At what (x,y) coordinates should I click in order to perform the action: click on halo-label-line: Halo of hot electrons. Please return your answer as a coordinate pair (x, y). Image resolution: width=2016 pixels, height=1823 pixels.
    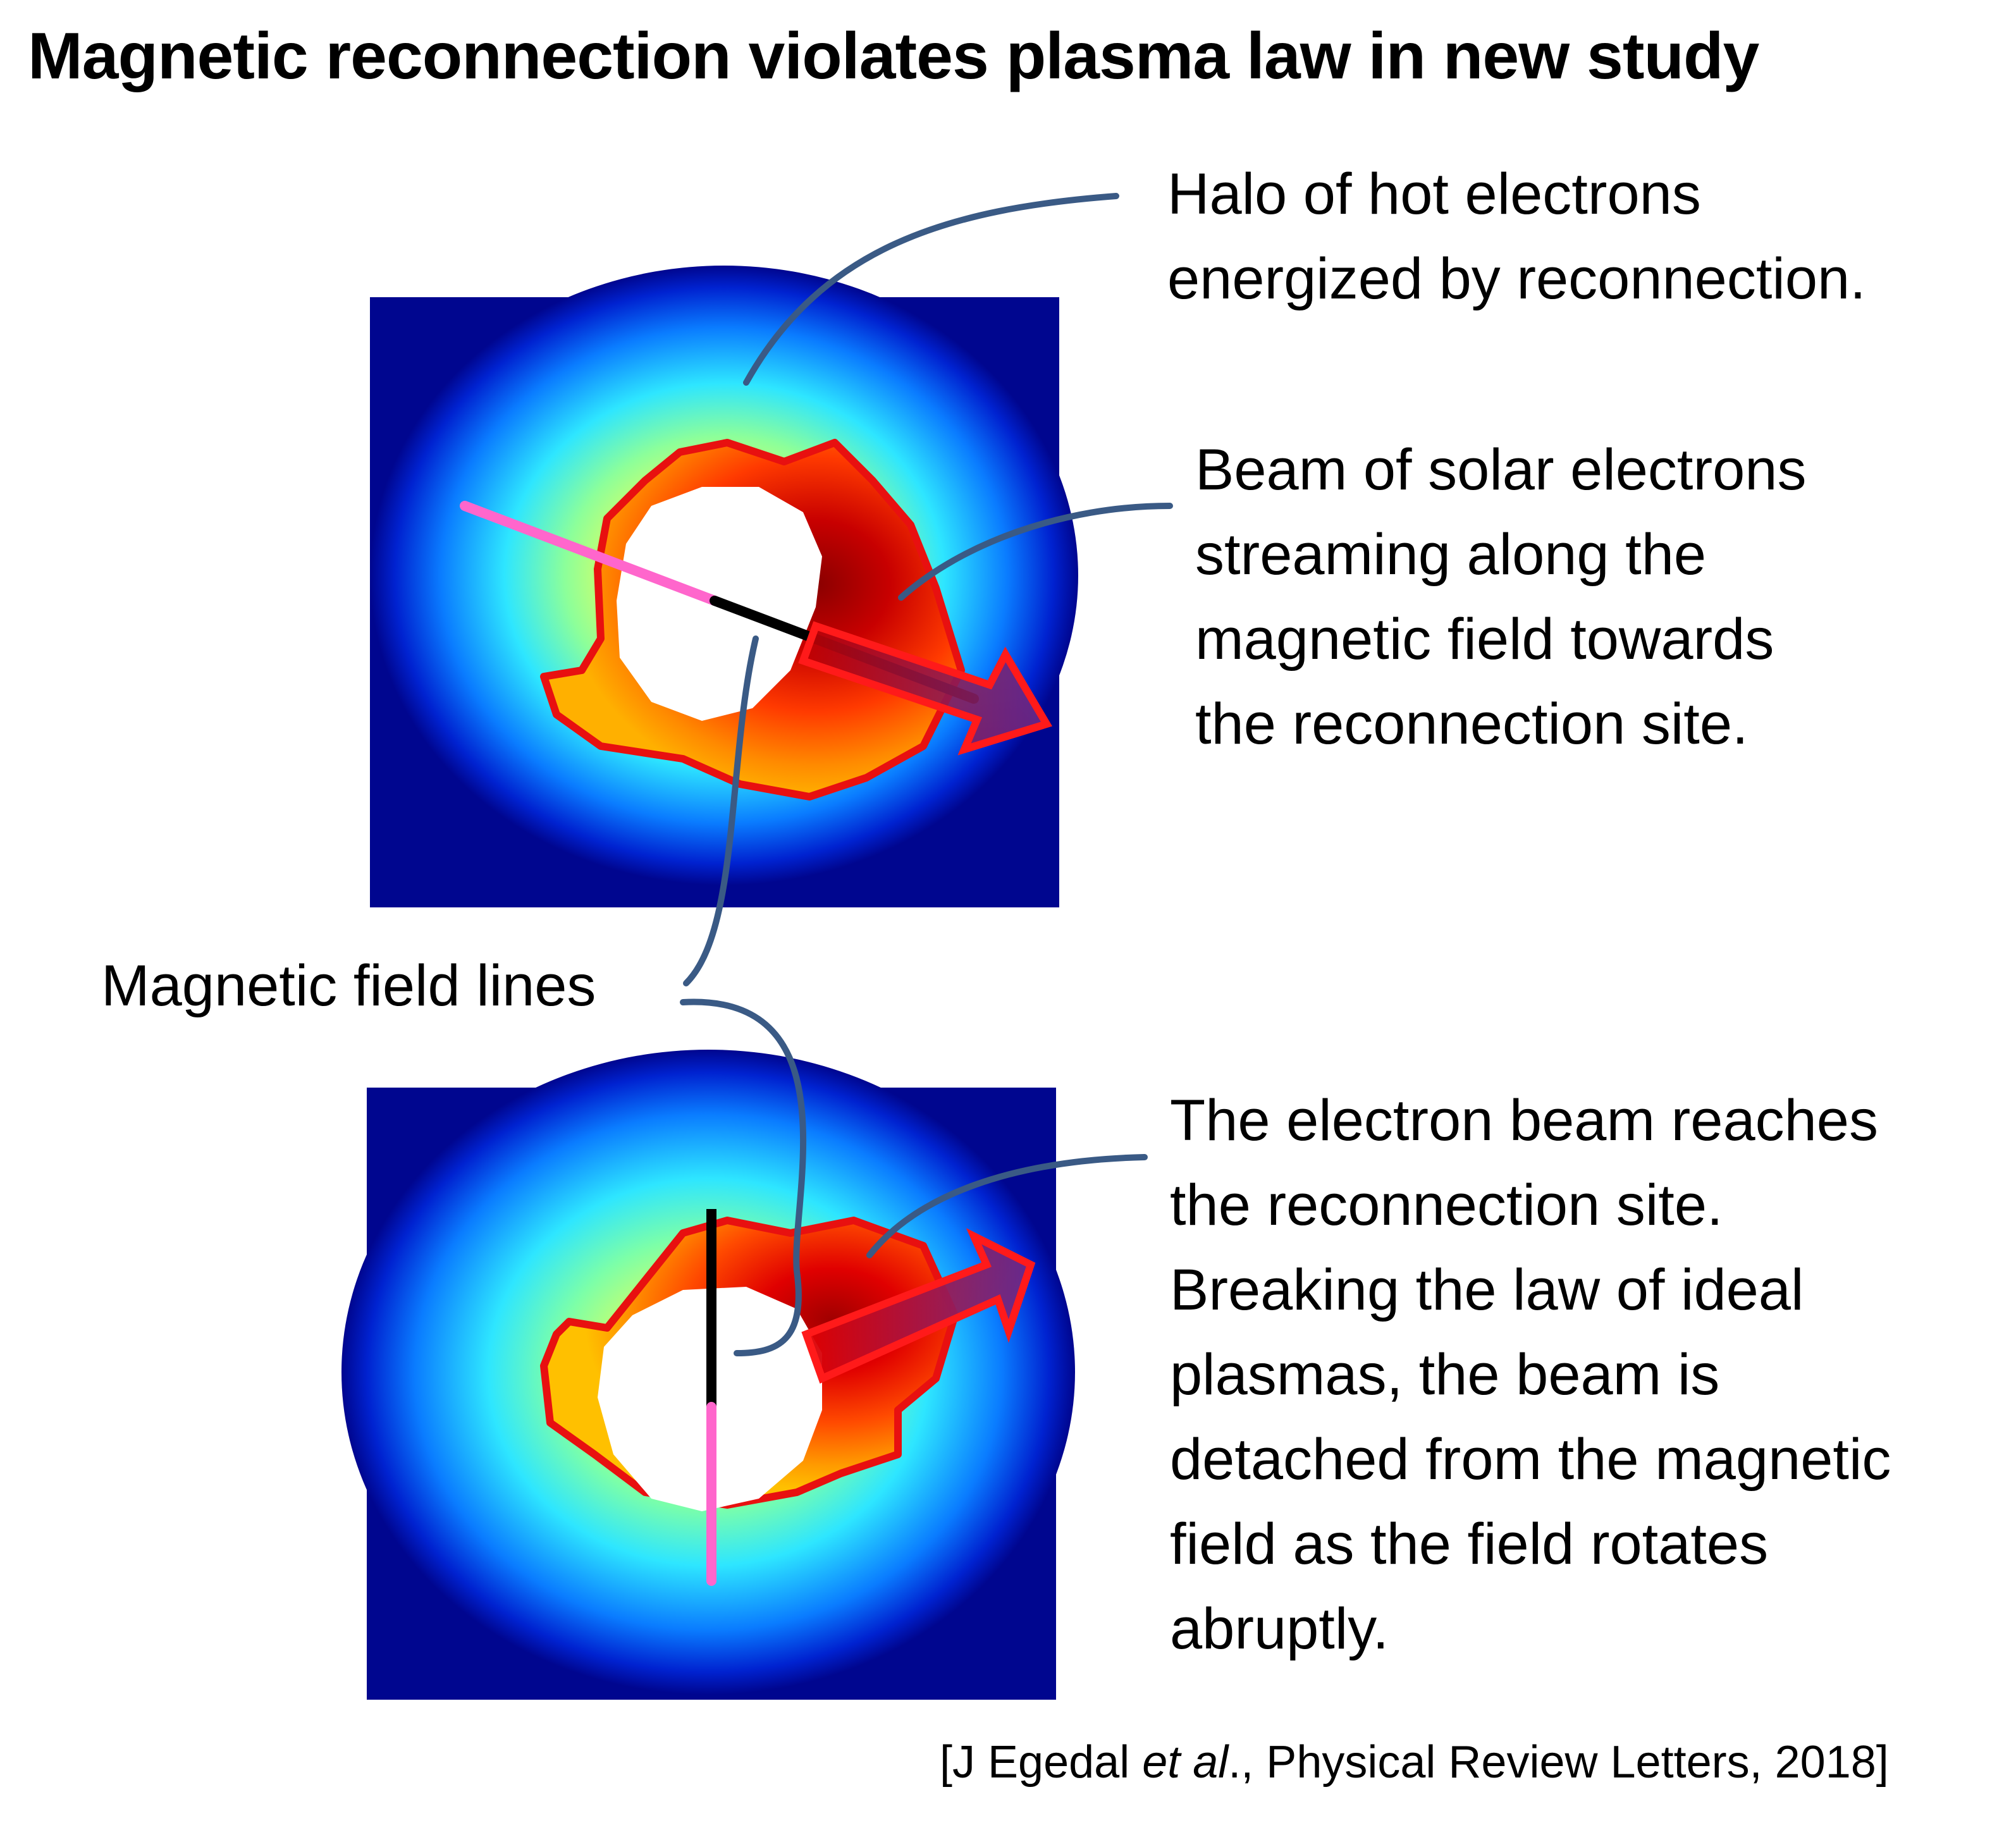
    Looking at the image, I should click on (1434, 194).